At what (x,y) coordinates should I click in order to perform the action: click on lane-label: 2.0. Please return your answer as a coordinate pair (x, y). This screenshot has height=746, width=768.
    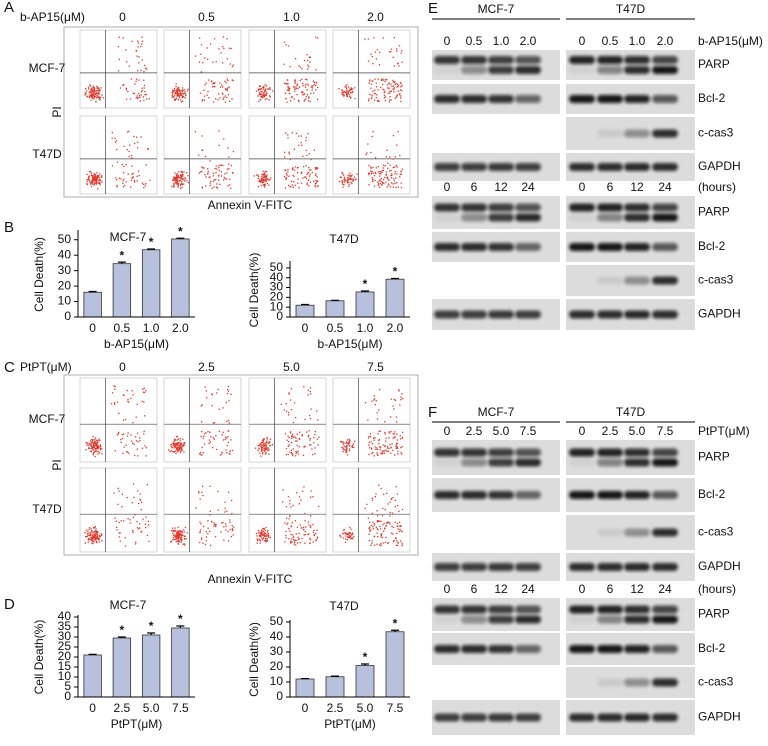
    Looking at the image, I should click on (528, 41).